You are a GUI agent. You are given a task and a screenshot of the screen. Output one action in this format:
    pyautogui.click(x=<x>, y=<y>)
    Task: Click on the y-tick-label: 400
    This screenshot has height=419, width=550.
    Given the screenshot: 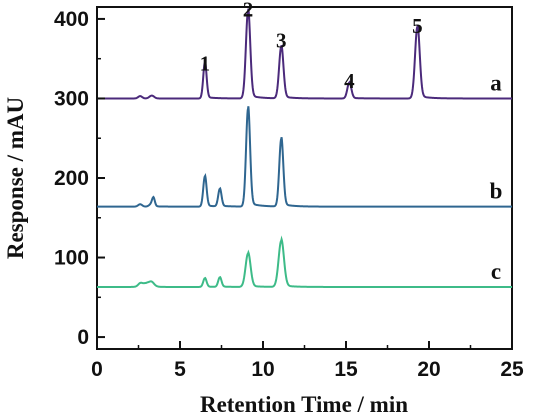 What is the action you would take?
    pyautogui.click(x=71, y=19)
    